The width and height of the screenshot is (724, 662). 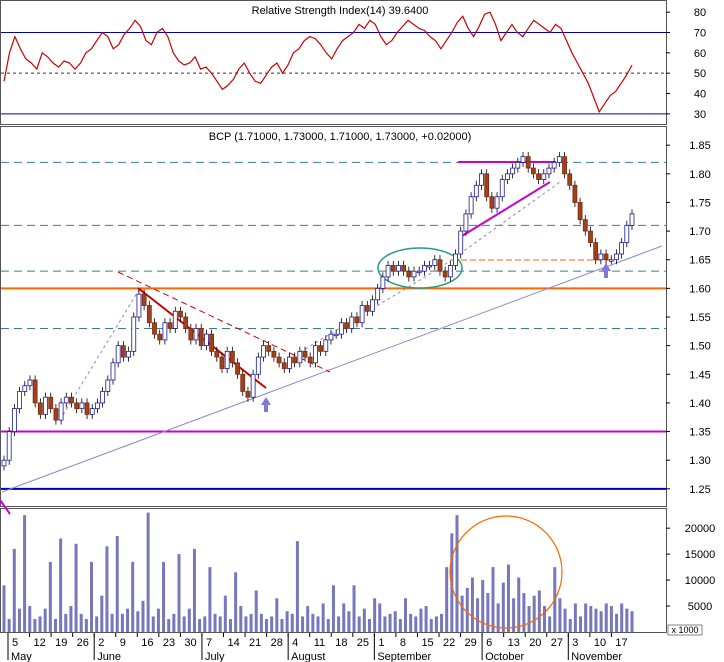 I want to click on date-tick-label: 29, so click(x=471, y=643).